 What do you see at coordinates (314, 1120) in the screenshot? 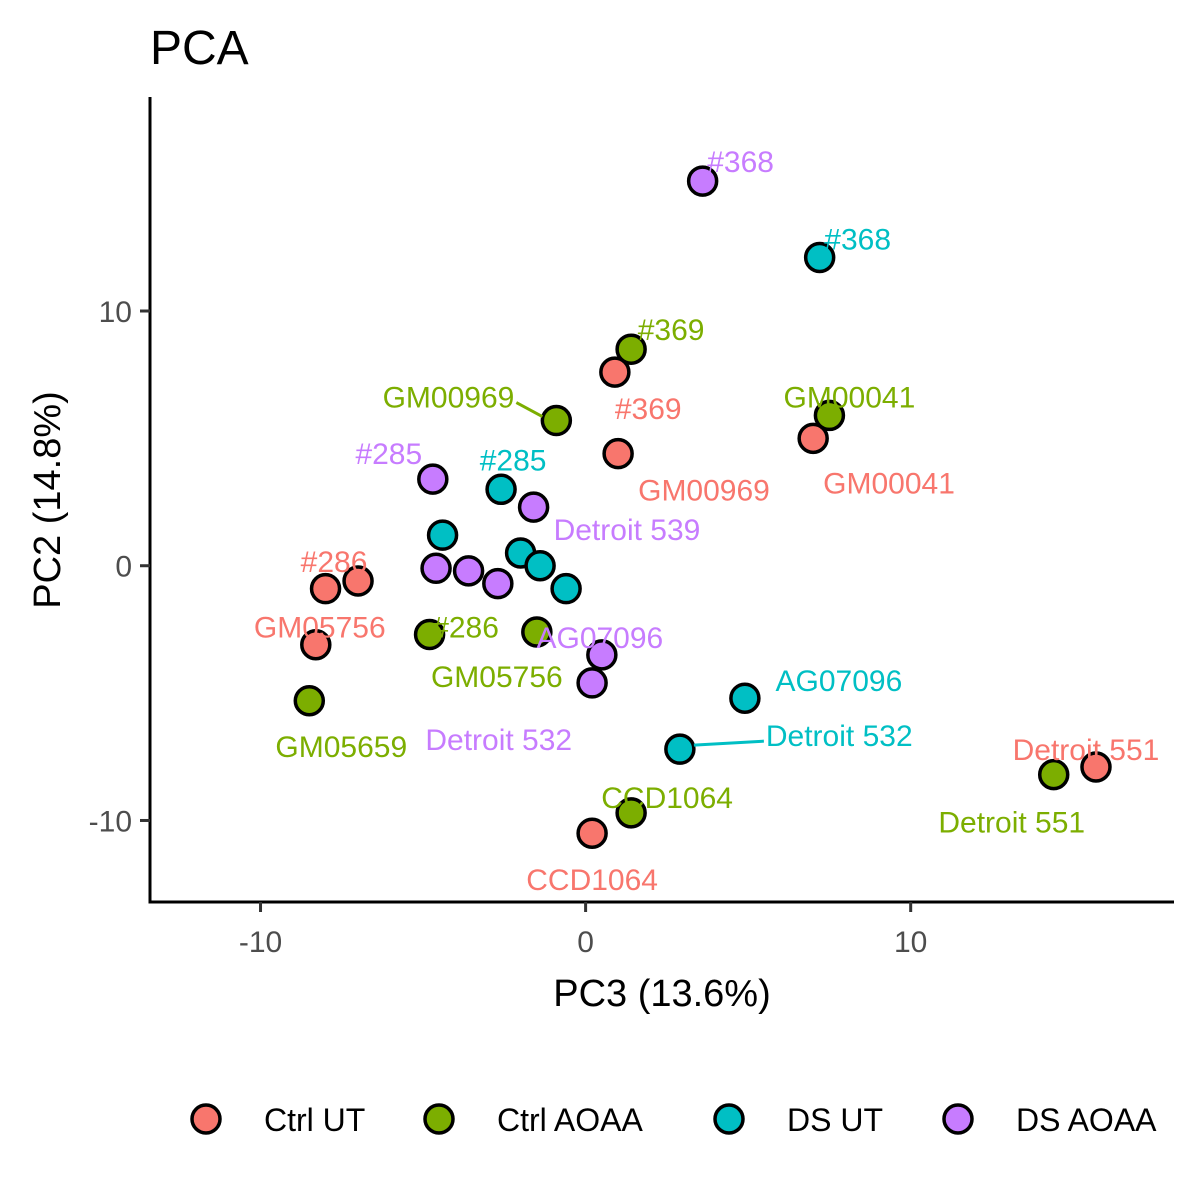
I see `legend-label: Ctrl UT` at bounding box center [314, 1120].